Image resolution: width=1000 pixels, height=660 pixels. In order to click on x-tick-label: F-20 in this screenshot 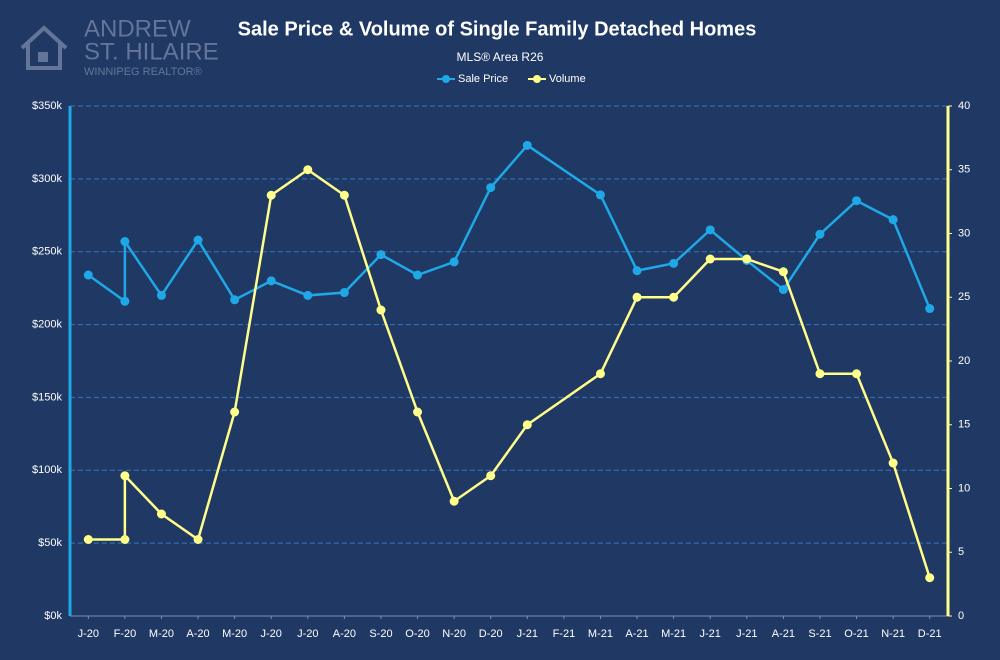, I will do `click(125, 634)`.